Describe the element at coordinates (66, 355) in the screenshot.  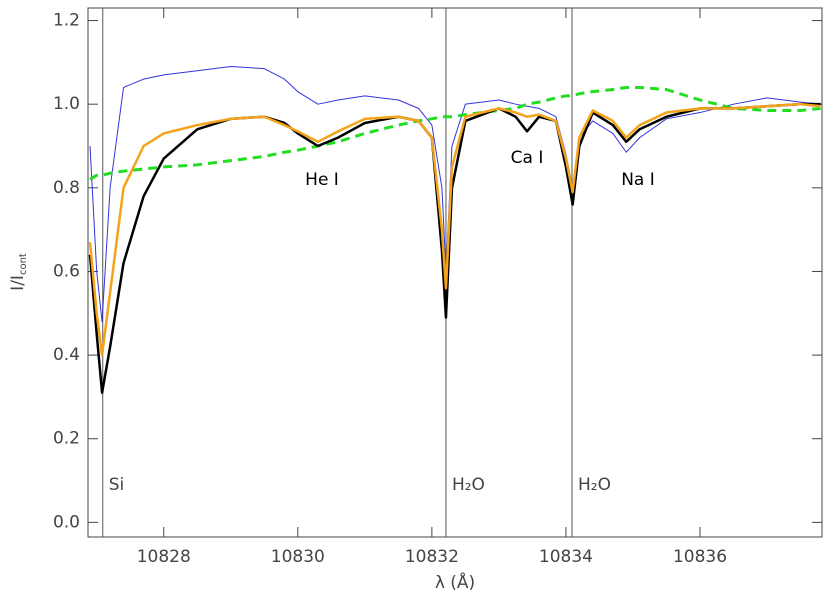
I see `y-tick-label: 0.4` at that location.